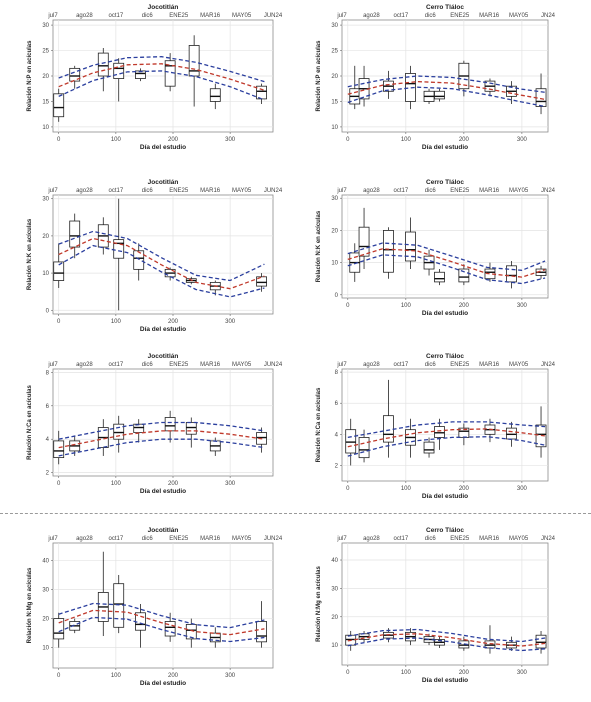 This screenshot has width=591, height=702. I want to click on y-tick-label: 6, so click(48, 407).